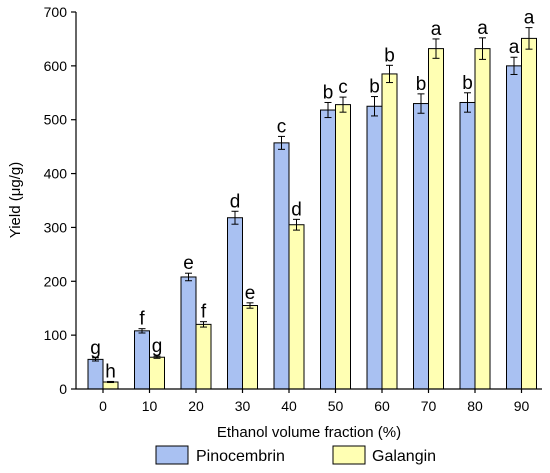 The width and height of the screenshot is (550, 473). Describe the element at coordinates (382, 406) in the screenshot. I see `x-tick-label: 60` at that location.